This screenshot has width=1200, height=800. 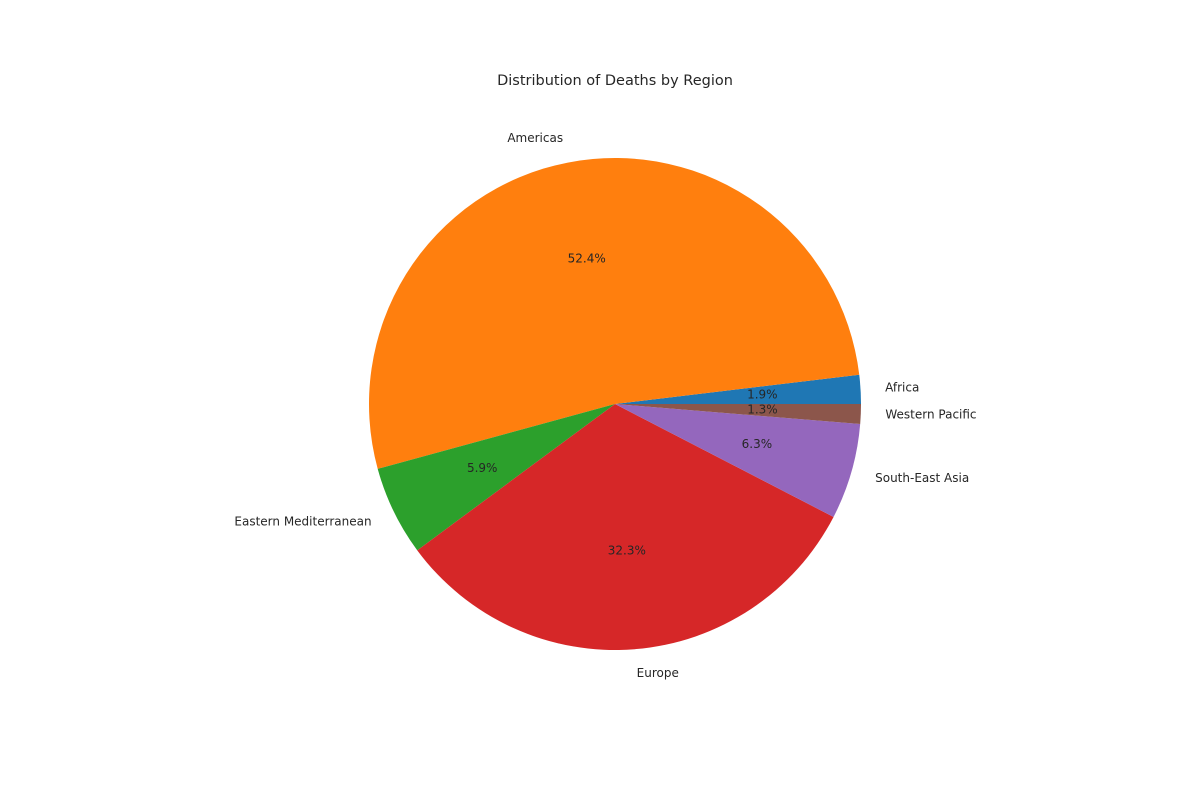 I want to click on slice-label-americas: Americas, so click(x=535, y=138).